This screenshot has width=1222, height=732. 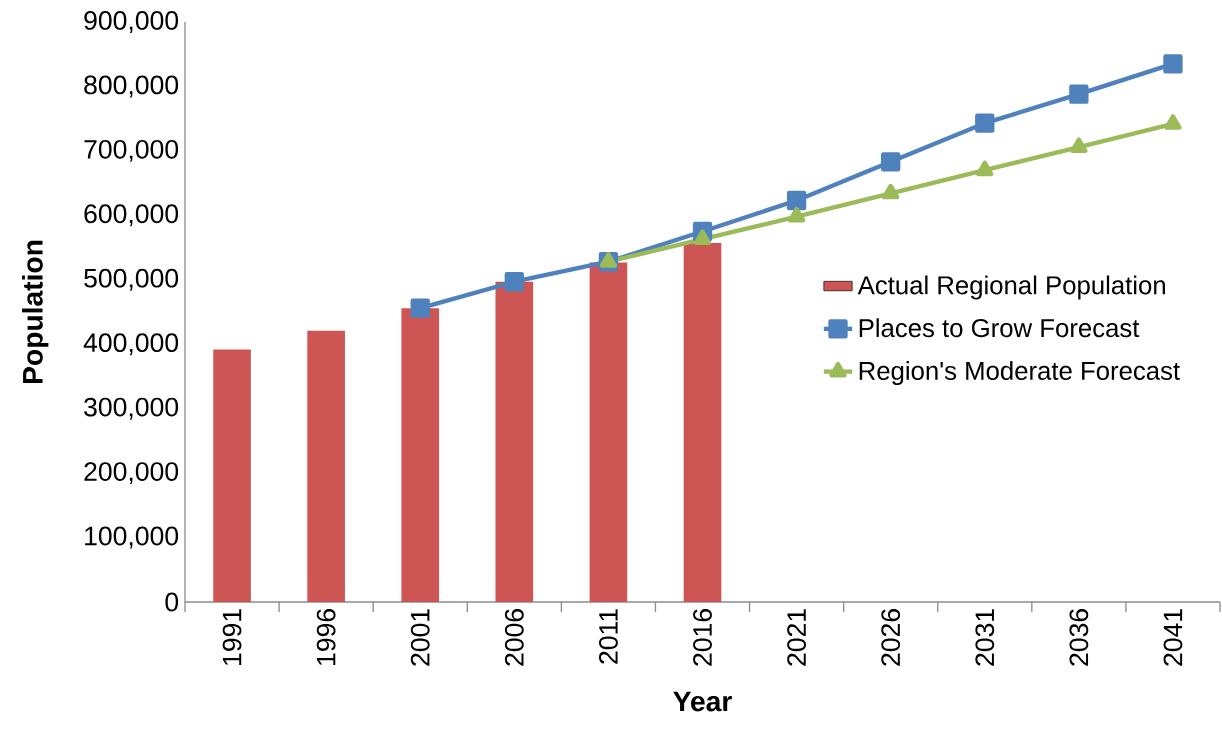 What do you see at coordinates (985, 637) in the screenshot?
I see `x-tick-label: 2031` at bounding box center [985, 637].